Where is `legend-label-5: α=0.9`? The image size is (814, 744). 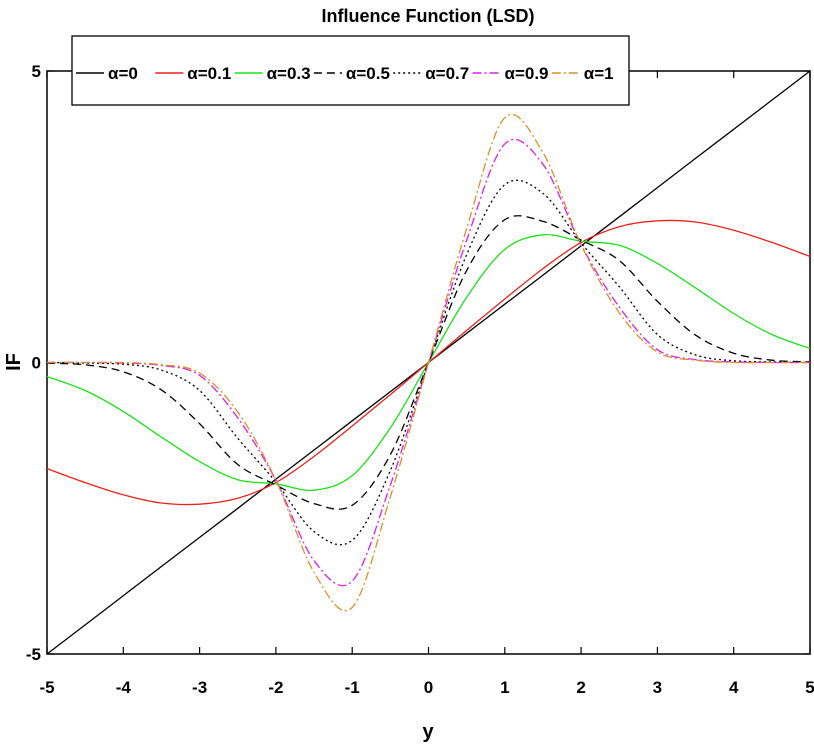
legend-label-5: α=0.9 is located at coordinates (527, 73).